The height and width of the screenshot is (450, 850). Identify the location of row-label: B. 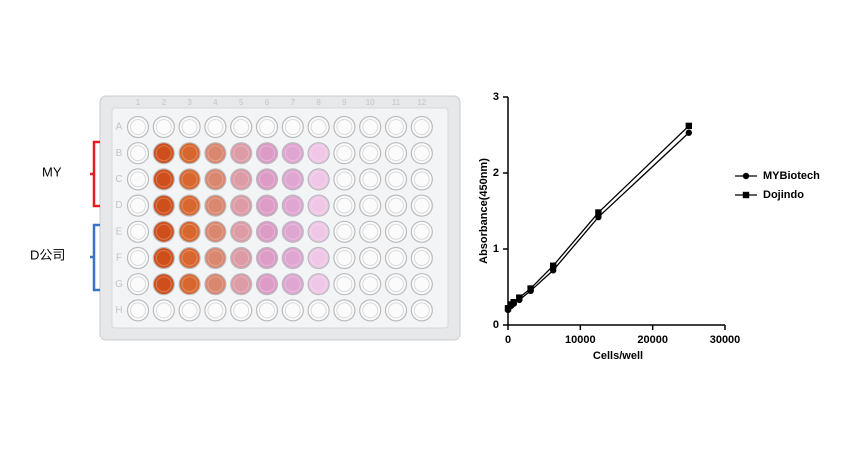
(119, 153).